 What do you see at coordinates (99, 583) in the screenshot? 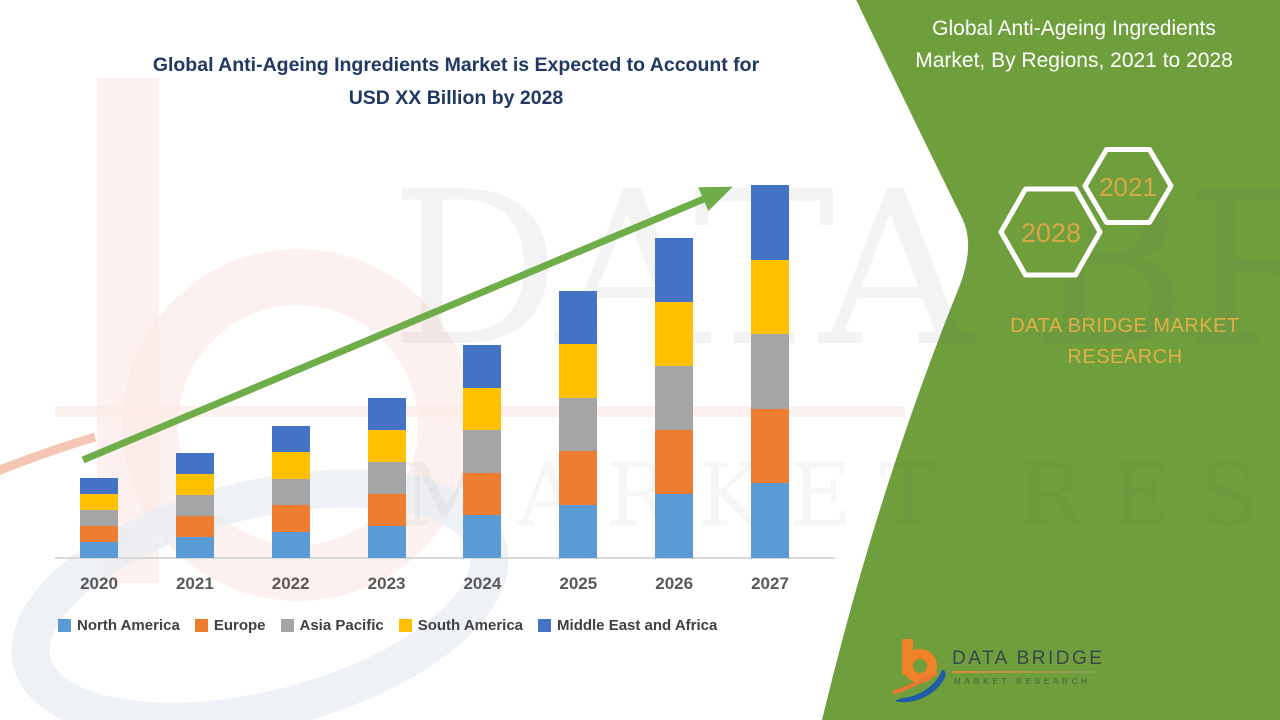
I see `x-axis-label-2020: 2020` at bounding box center [99, 583].